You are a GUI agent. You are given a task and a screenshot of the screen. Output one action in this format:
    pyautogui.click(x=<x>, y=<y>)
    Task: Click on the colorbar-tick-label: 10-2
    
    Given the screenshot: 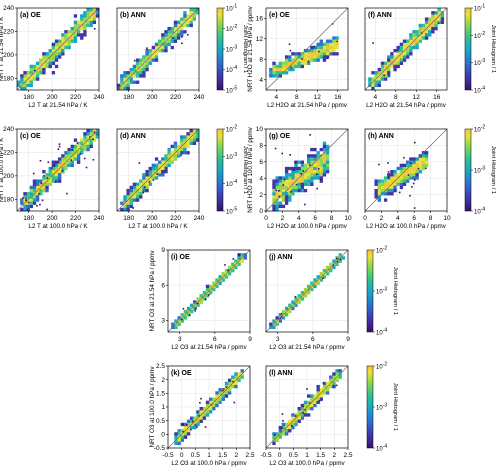 What is the action you would take?
    pyautogui.click(x=479, y=35)
    